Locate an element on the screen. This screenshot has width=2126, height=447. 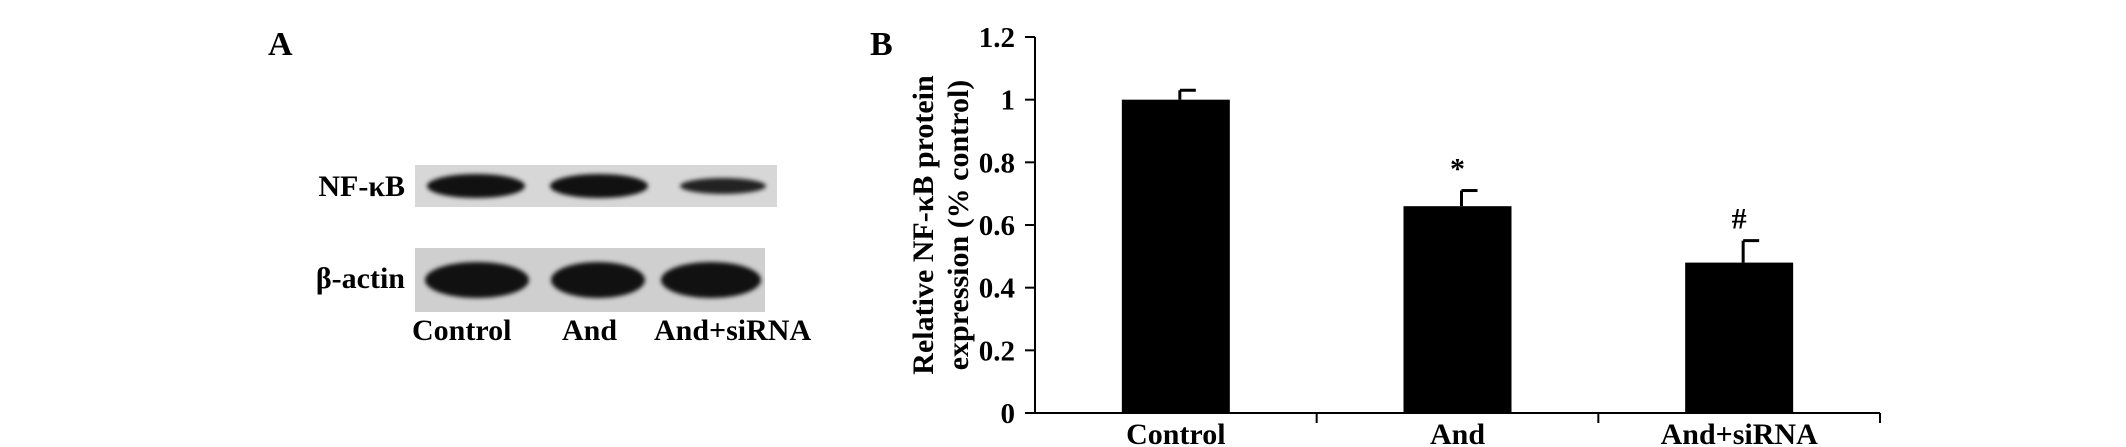
y-axis-label-line2: expression (% control) is located at coordinates (958, 225).